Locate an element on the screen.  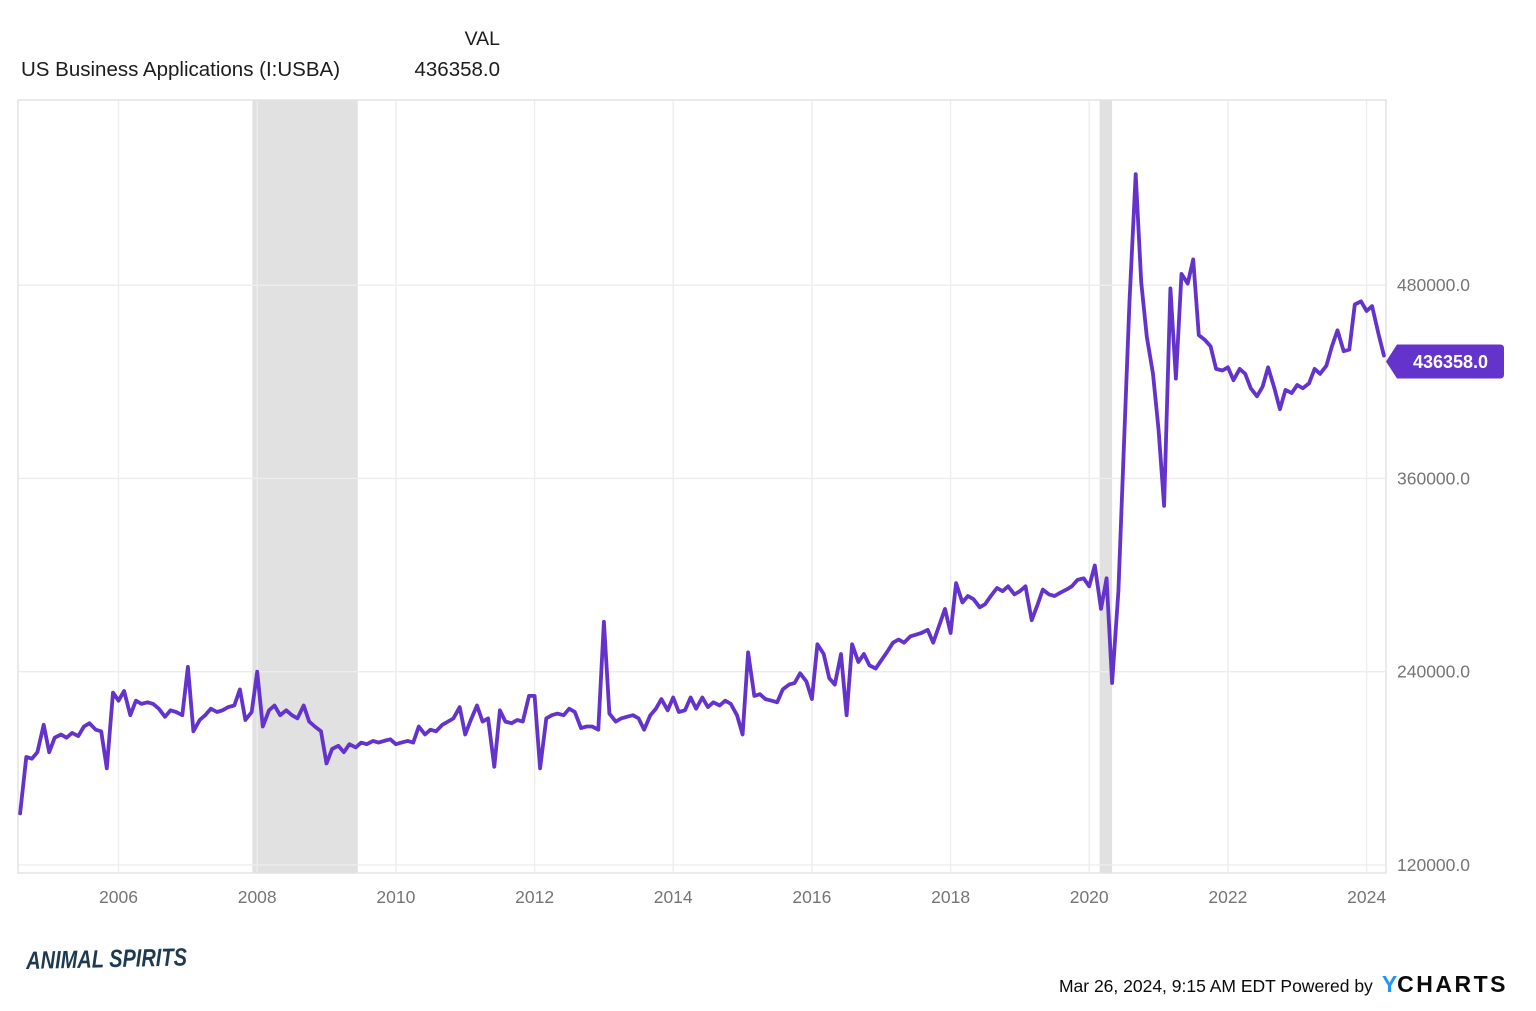
series-latest-value: 436358.0 is located at coordinates (457, 69).